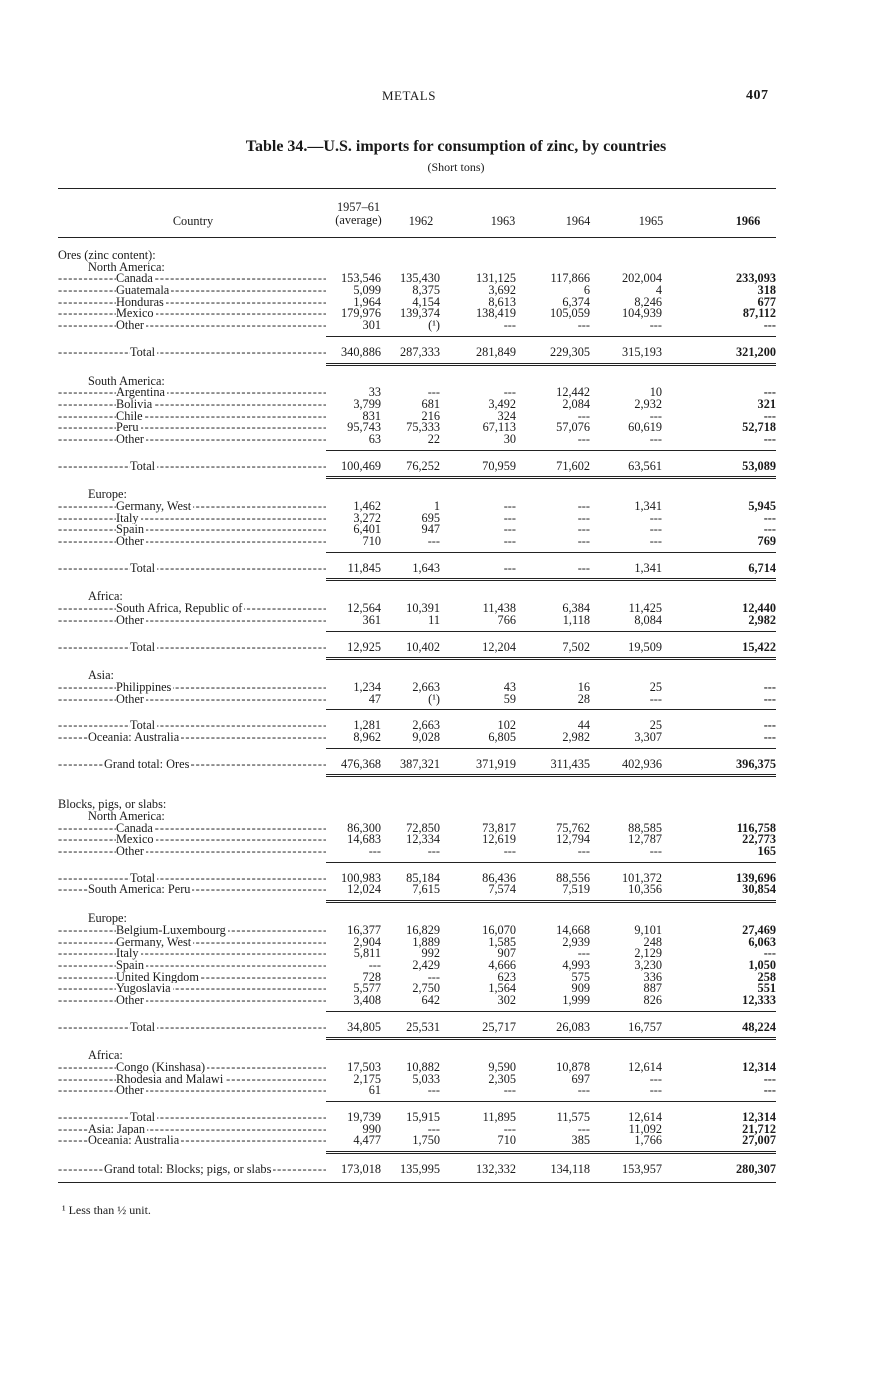 This screenshot has width=876, height=1380. What do you see at coordinates (367, 1078) in the screenshot?
I see `cell-1957–61: 2,175` at bounding box center [367, 1078].